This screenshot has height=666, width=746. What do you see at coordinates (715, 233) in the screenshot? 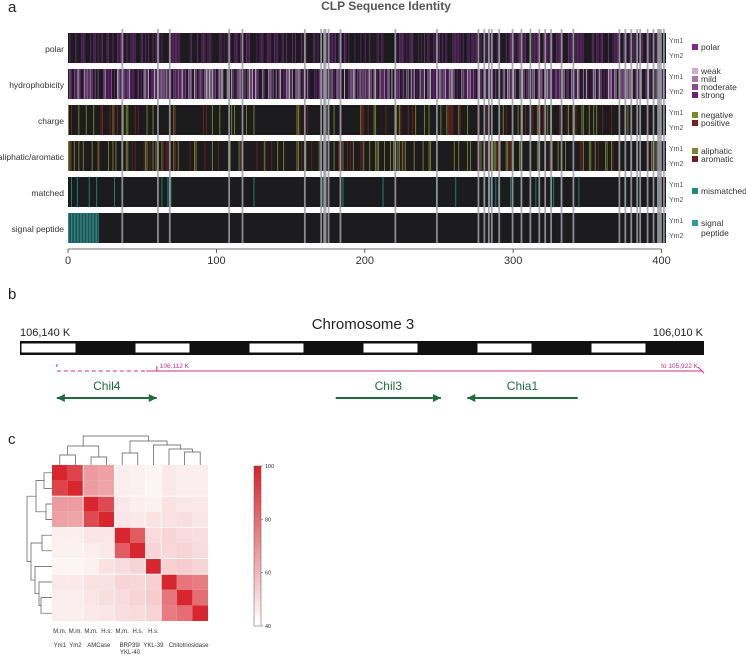
I see `legend-label-signal: peptide` at bounding box center [715, 233].